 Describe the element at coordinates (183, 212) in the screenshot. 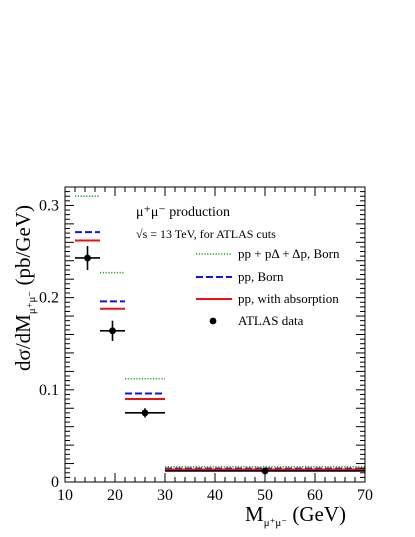

I see `annotation-line1: μ⁺μ⁻ production` at that location.